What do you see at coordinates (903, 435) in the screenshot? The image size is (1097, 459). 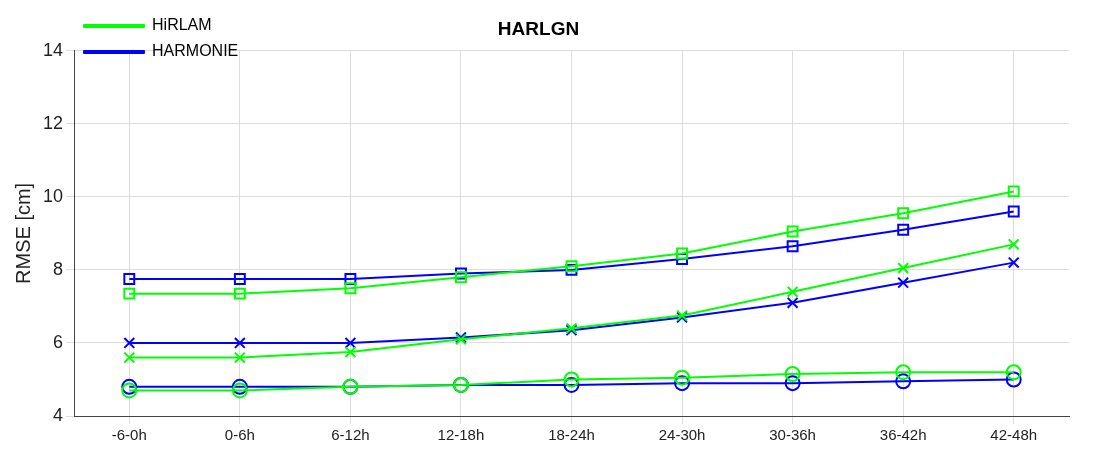 I see `x-tick-label: 36-42h` at bounding box center [903, 435].